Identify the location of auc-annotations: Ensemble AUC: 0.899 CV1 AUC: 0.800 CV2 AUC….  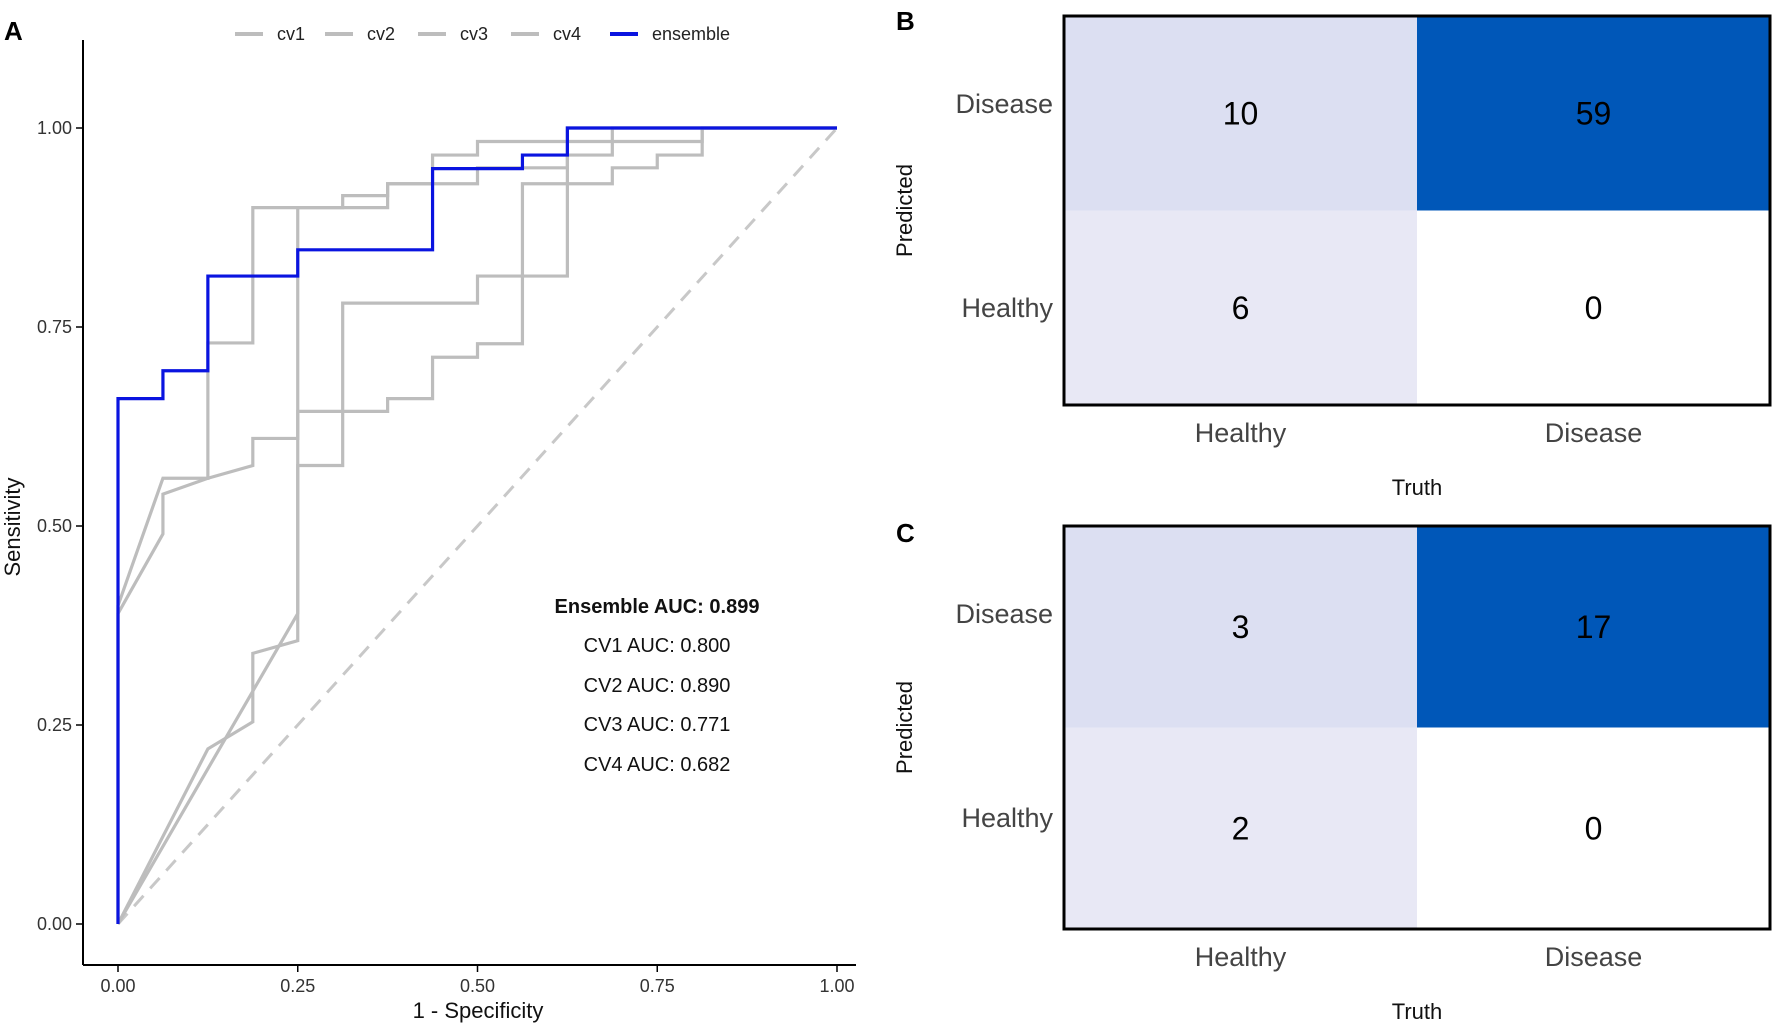
(657, 686).